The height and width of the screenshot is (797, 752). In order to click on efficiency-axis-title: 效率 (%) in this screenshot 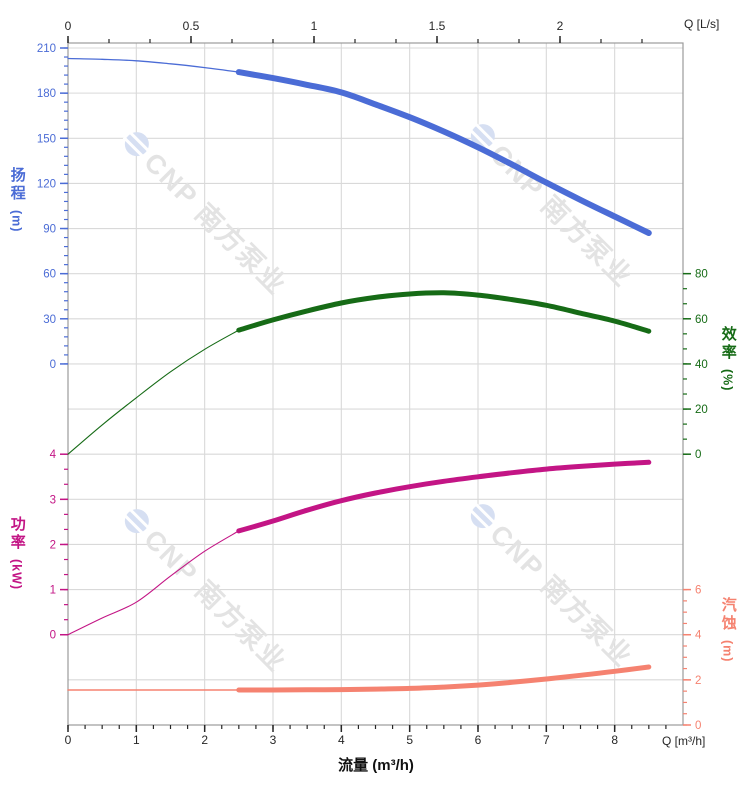, I will do `click(728, 359)`.